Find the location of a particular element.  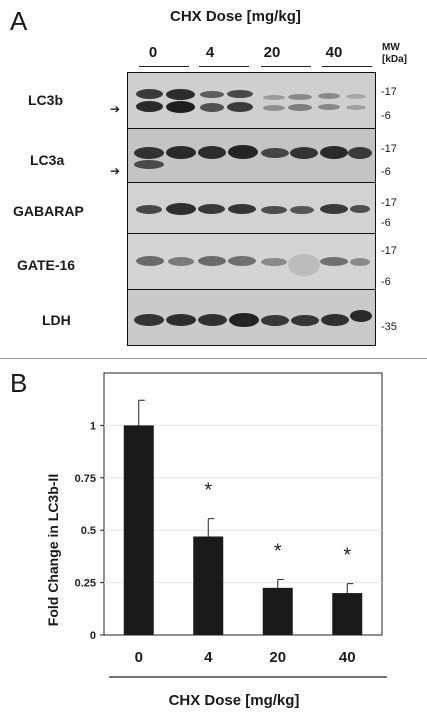

dose-label-20: 20 is located at coordinates (272, 52).